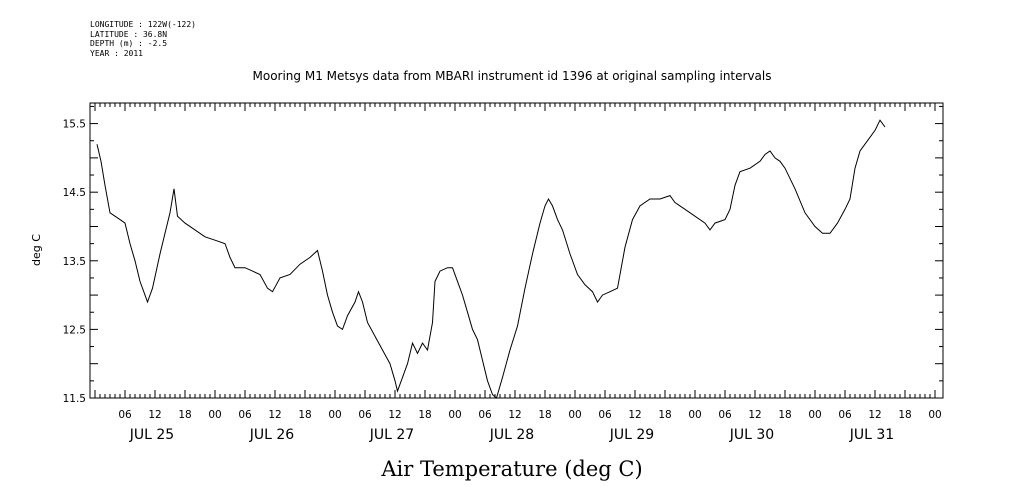  Describe the element at coordinates (74, 125) in the screenshot. I see `y-tick-label: 15.5` at that location.